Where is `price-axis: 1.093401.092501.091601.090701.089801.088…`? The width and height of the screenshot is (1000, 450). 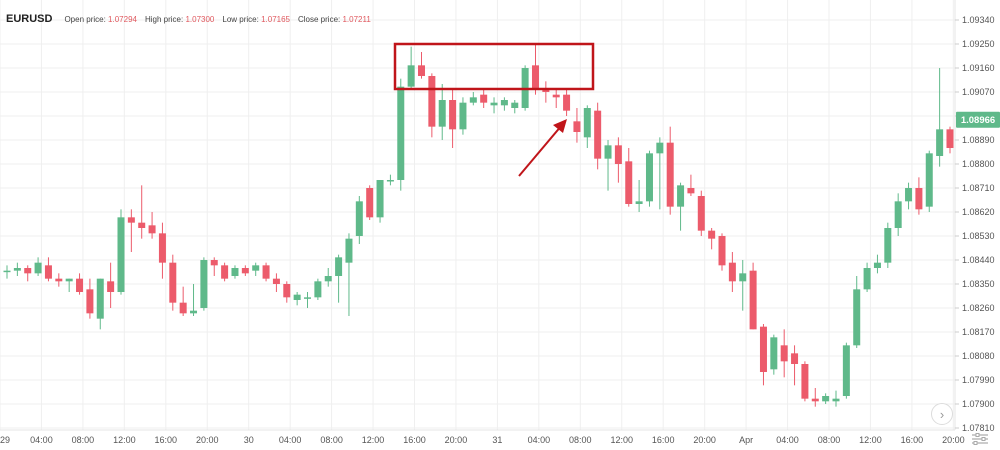
price-axis: 1.093401.092501.091601.090701.089801.088… is located at coordinates (974, 216).